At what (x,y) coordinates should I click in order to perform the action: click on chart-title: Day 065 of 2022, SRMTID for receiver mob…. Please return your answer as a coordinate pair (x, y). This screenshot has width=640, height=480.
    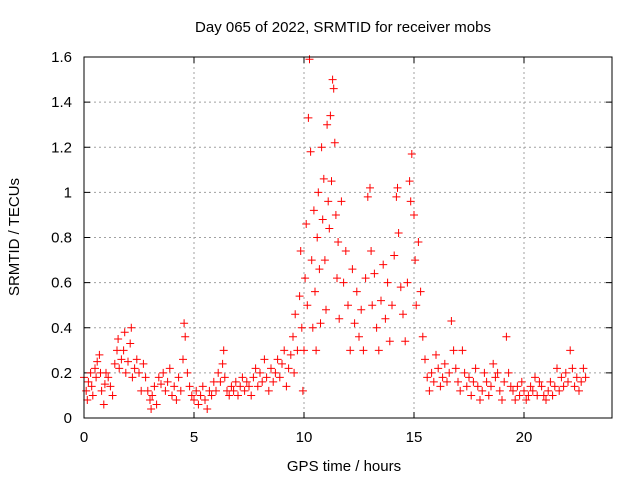
    Looking at the image, I should click on (343, 27).